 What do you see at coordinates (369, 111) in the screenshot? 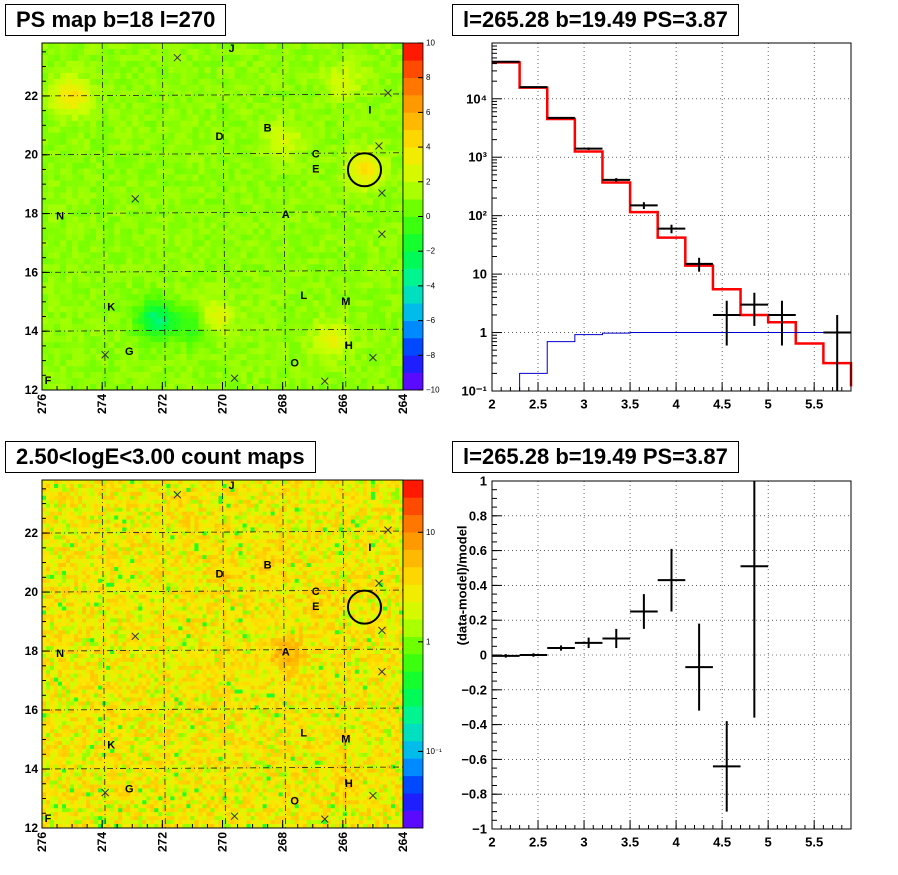
I see `source-label: I` at bounding box center [369, 111].